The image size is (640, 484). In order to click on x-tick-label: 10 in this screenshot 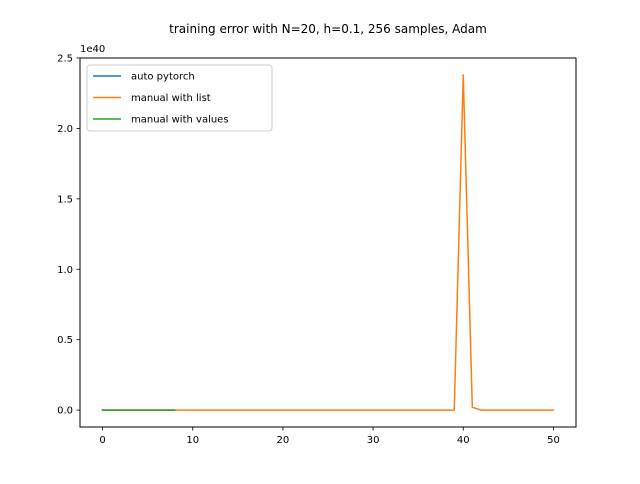, I will do `click(192, 440)`.